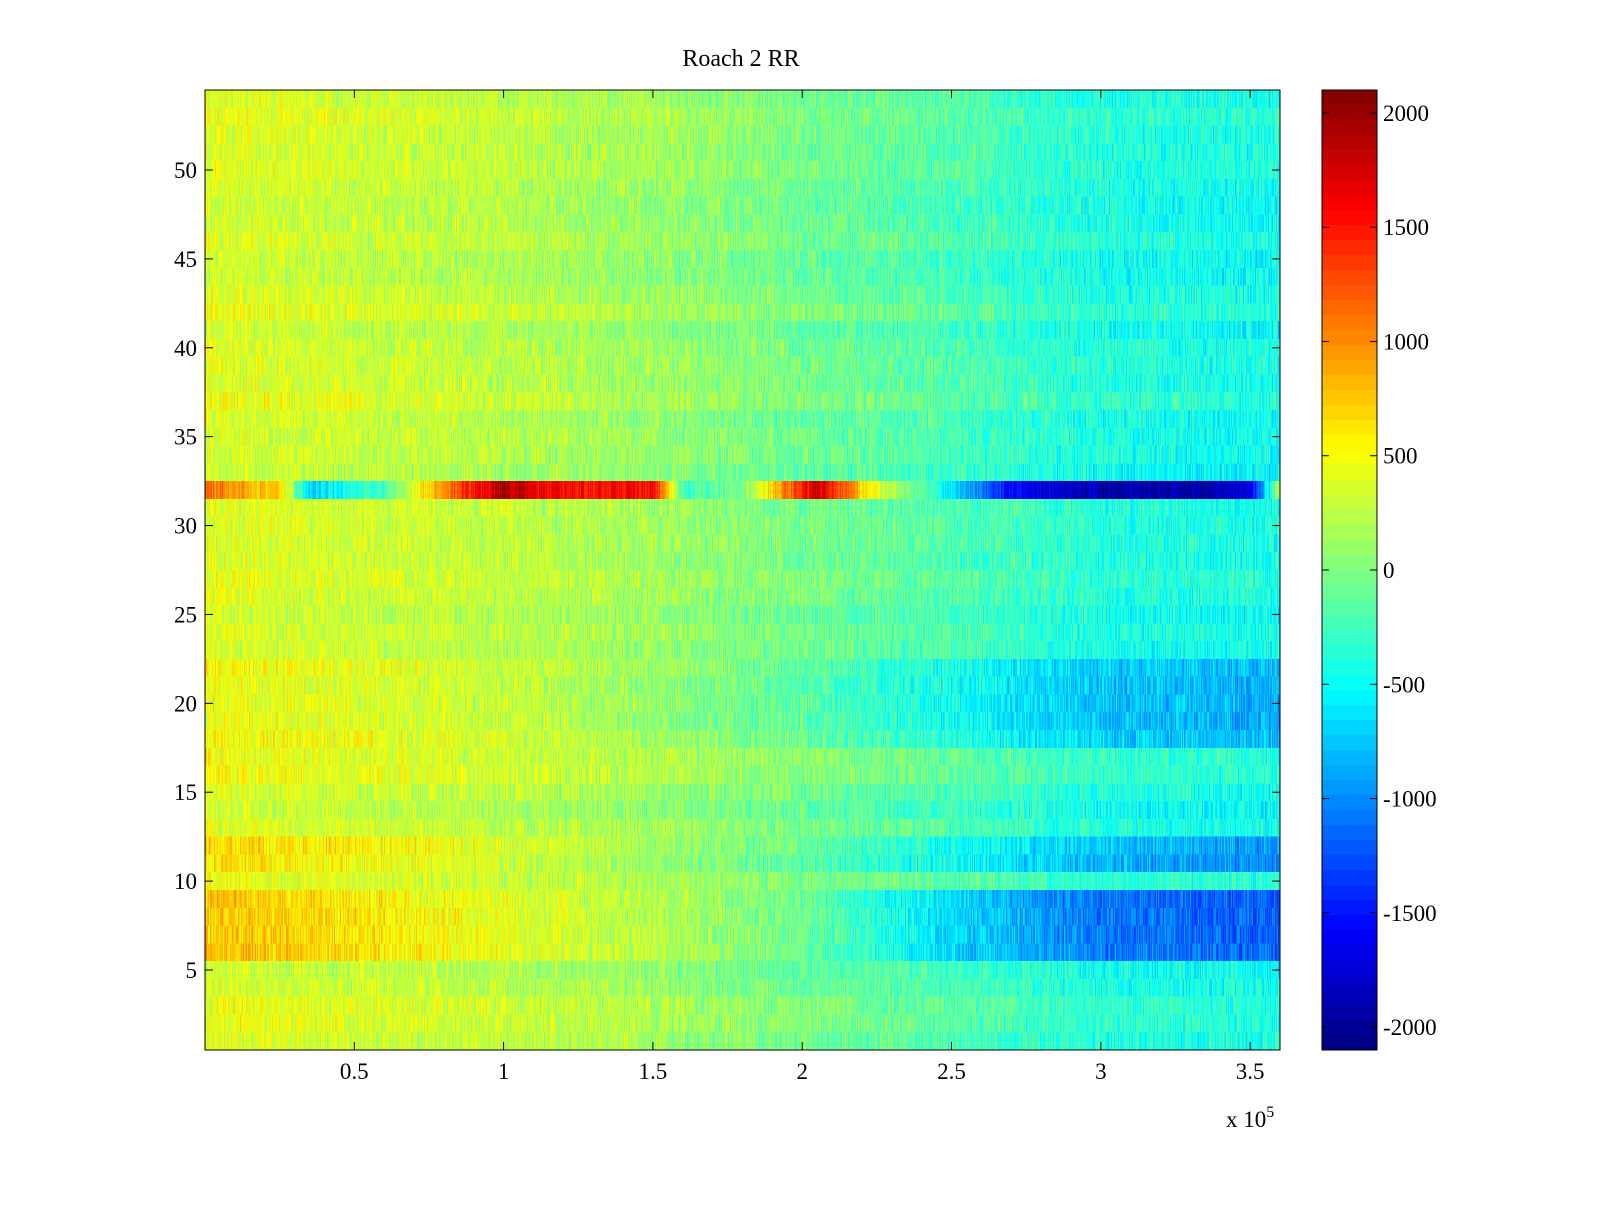 Image resolution: width=1600 pixels, height=1205 pixels. Describe the element at coordinates (185, 526) in the screenshot. I see `y-tick-label: 30` at that location.